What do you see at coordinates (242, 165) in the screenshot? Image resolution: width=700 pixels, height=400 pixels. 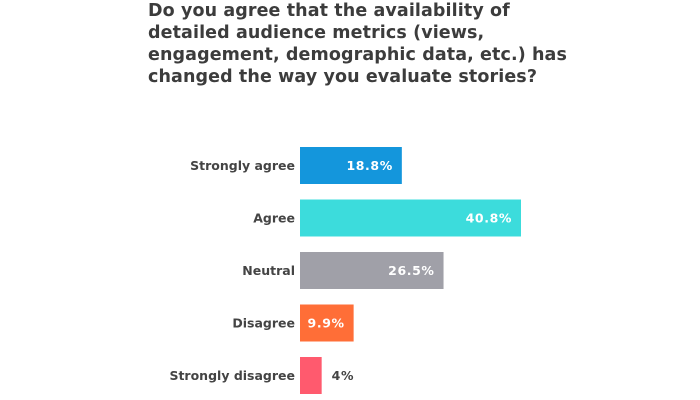 I see `category-label-strongly-agree: Strongly agree` at bounding box center [242, 165].